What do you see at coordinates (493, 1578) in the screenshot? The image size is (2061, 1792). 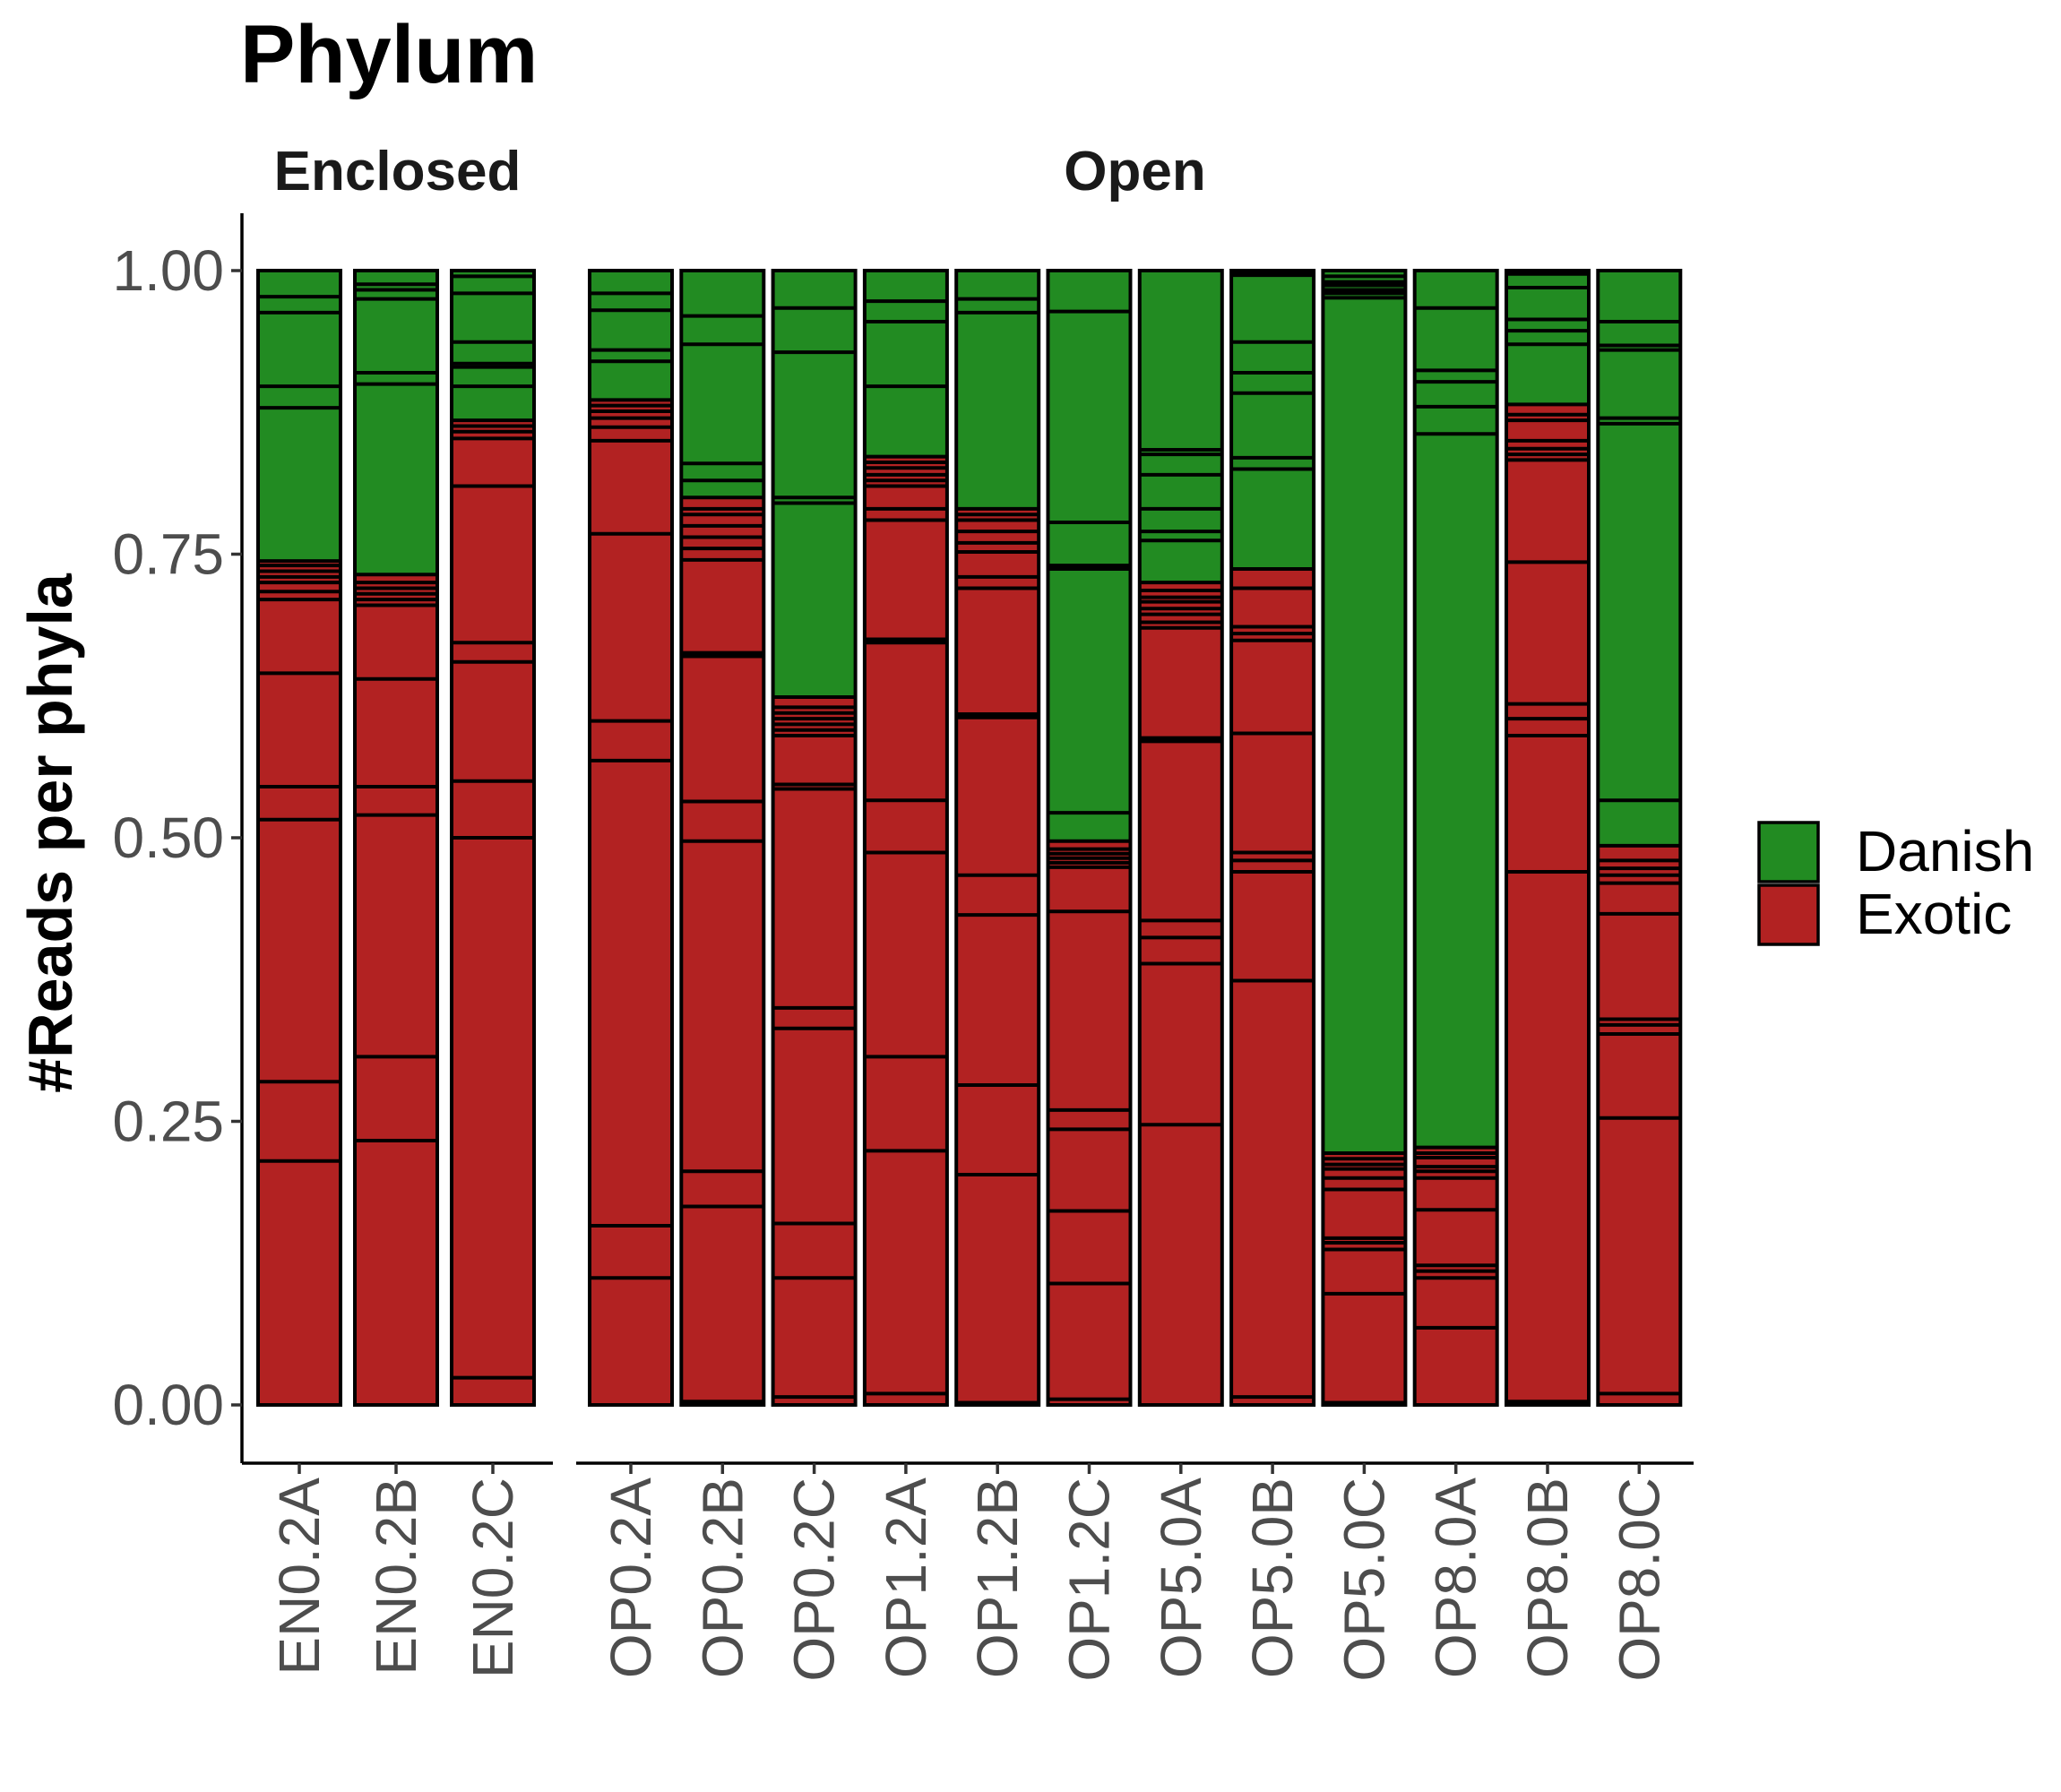 I see `x-tick-label: EN0.2C` at bounding box center [493, 1578].